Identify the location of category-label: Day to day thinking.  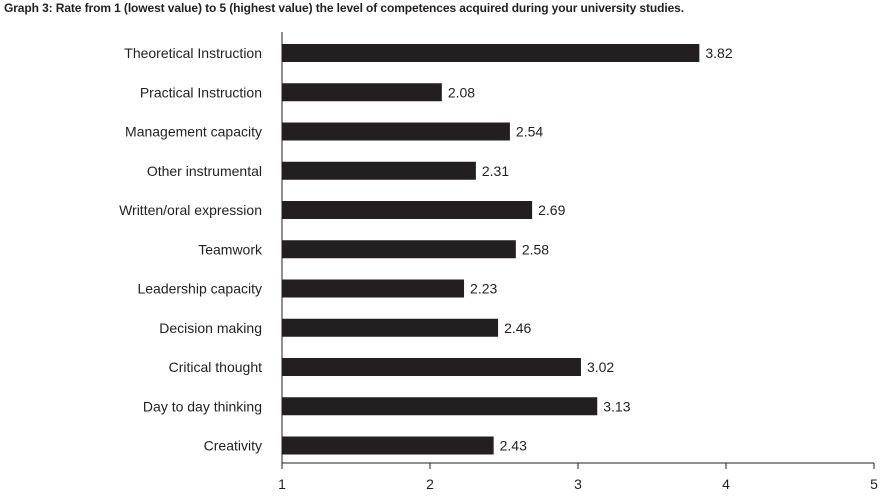
(202, 406).